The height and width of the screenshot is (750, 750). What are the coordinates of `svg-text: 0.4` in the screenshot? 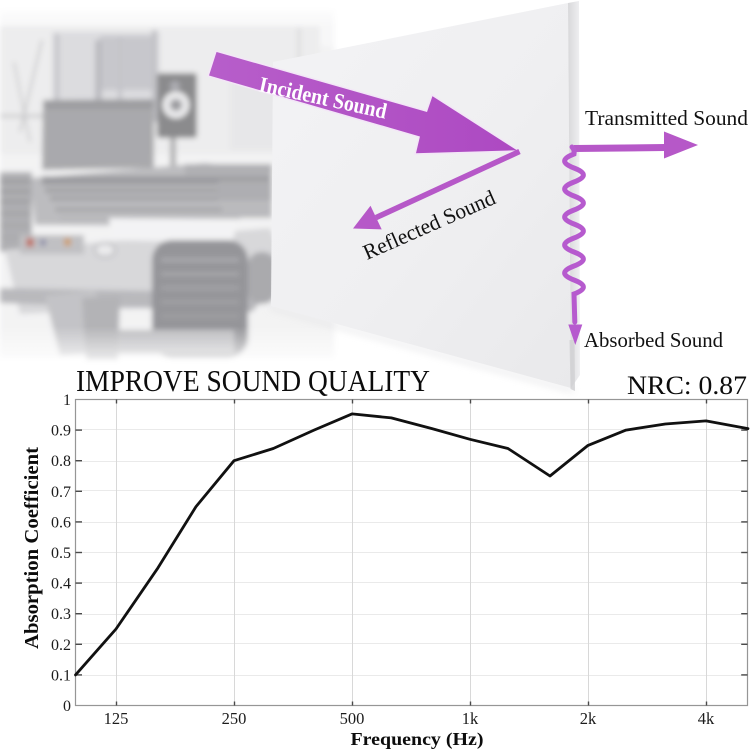 It's located at (61, 584).